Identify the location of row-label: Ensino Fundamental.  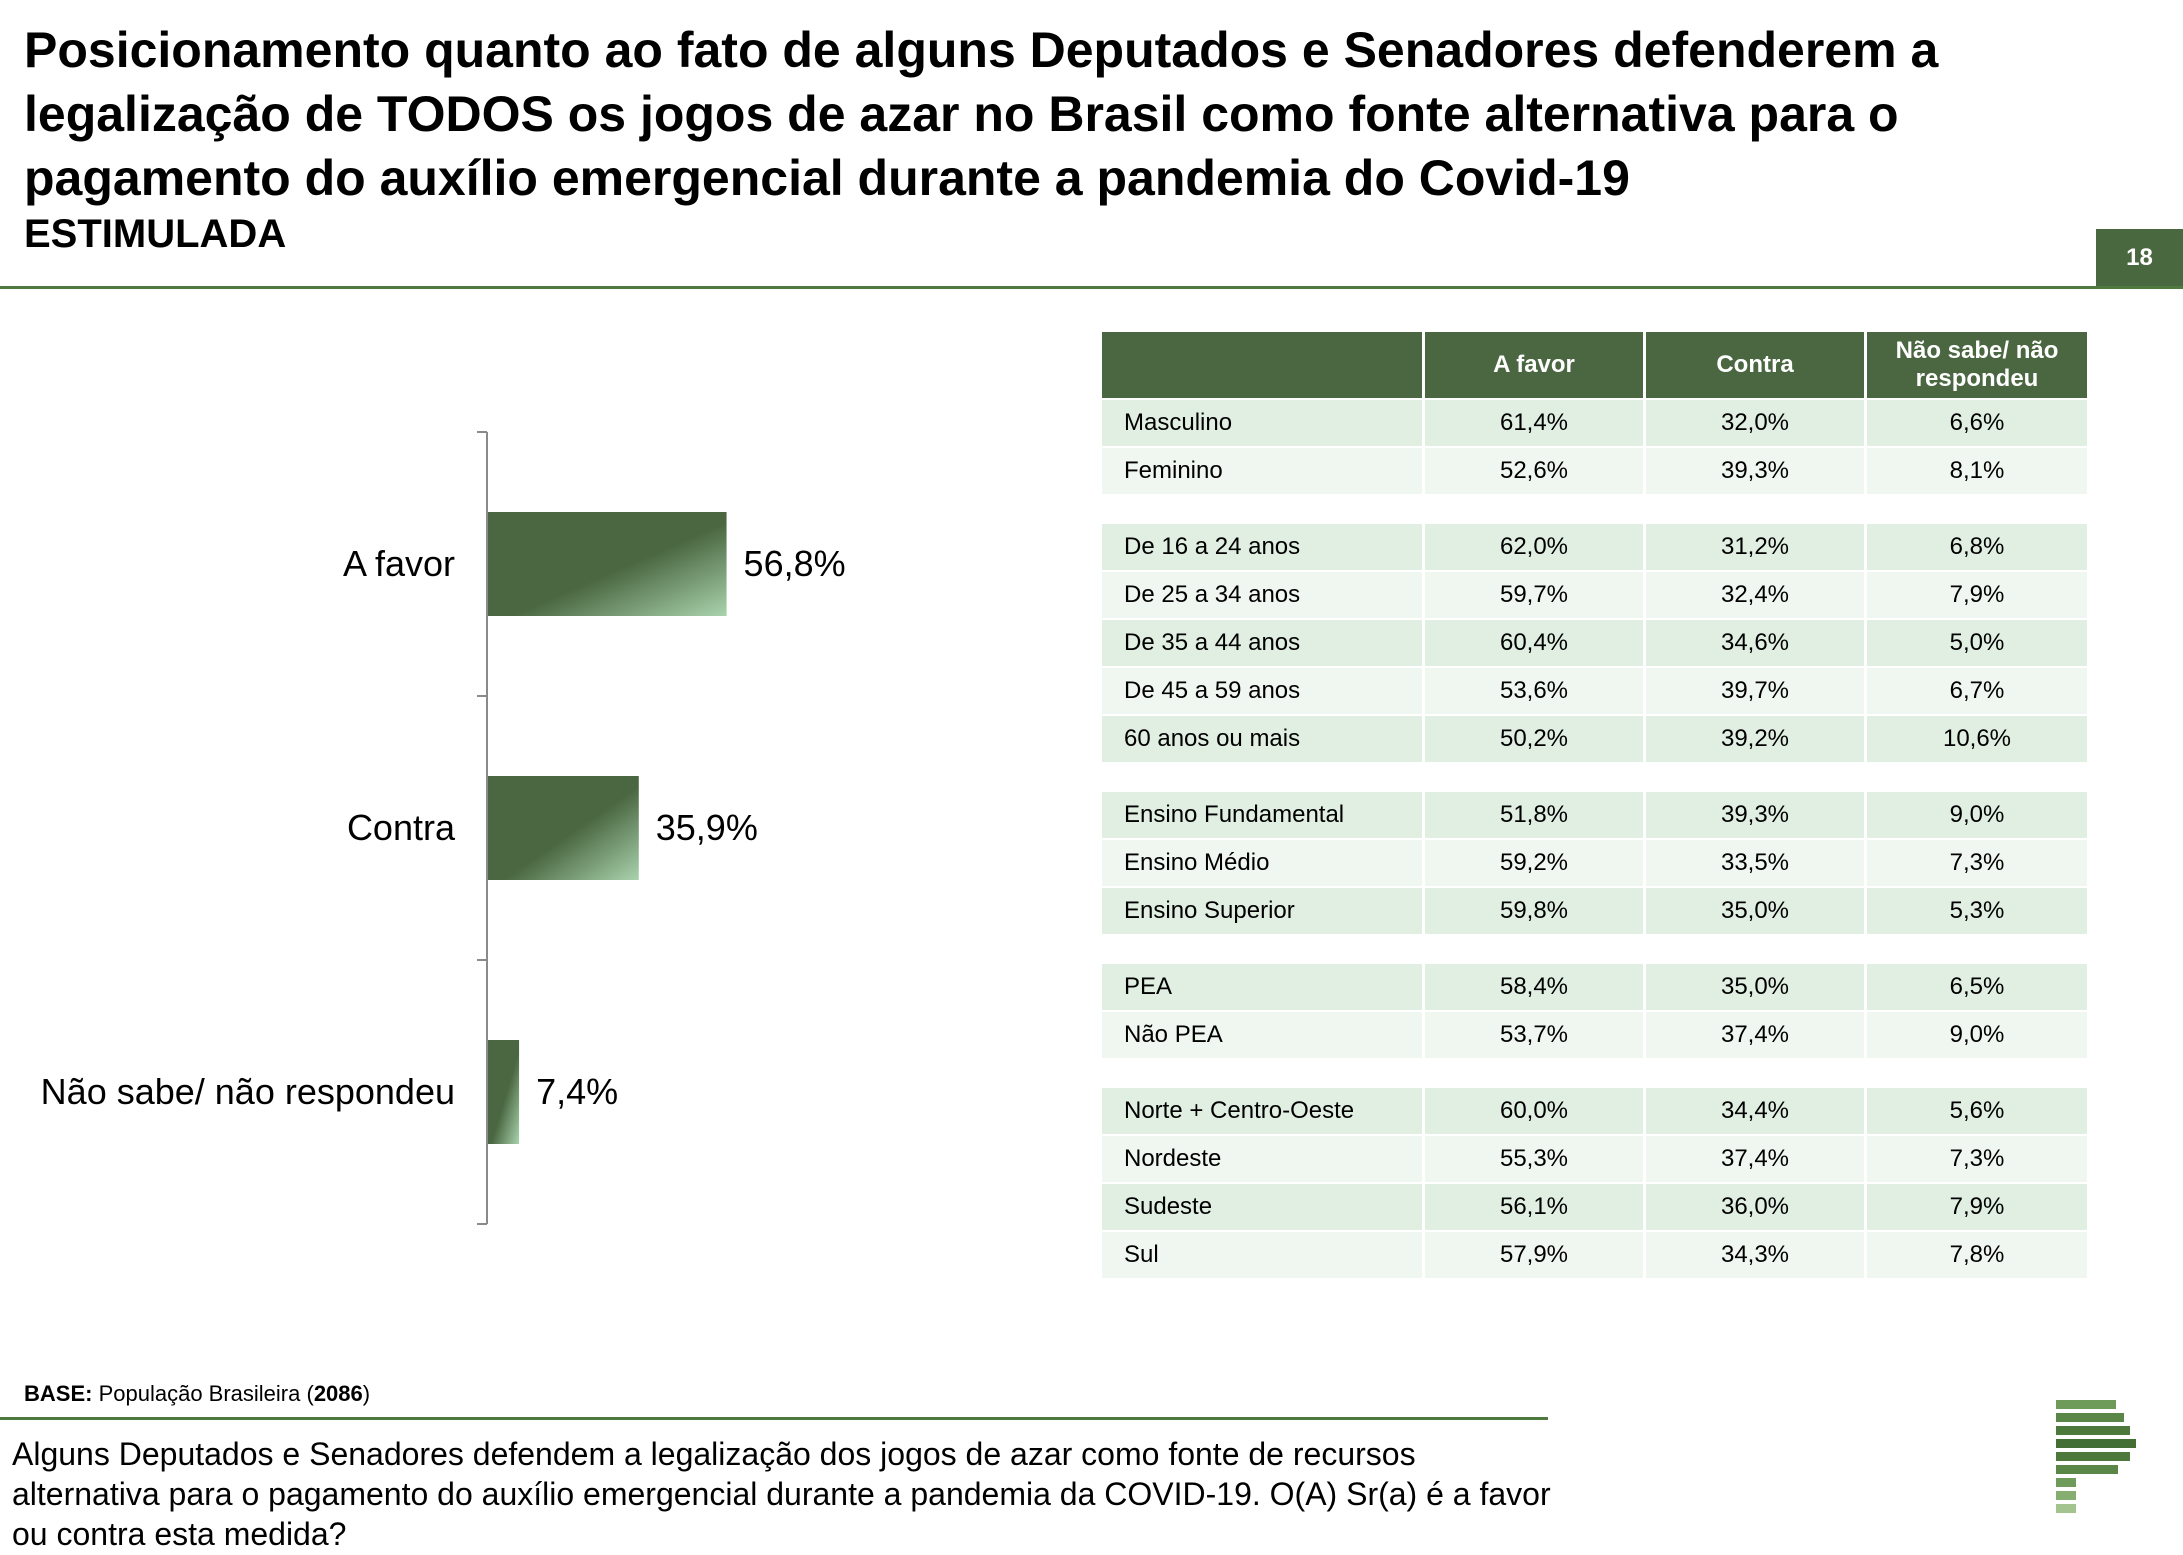
(1262, 815).